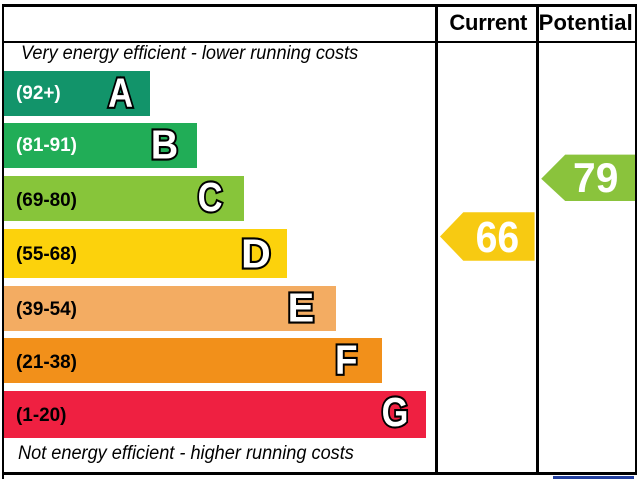  I want to click on svg-text: G, so click(395, 412).